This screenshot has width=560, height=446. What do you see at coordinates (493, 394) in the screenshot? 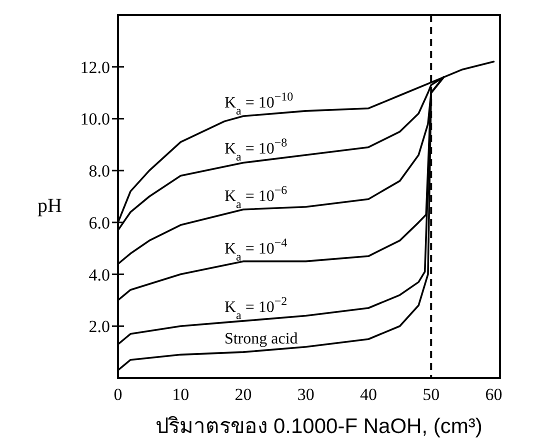
I see `x-tick-label: 60` at bounding box center [493, 394].